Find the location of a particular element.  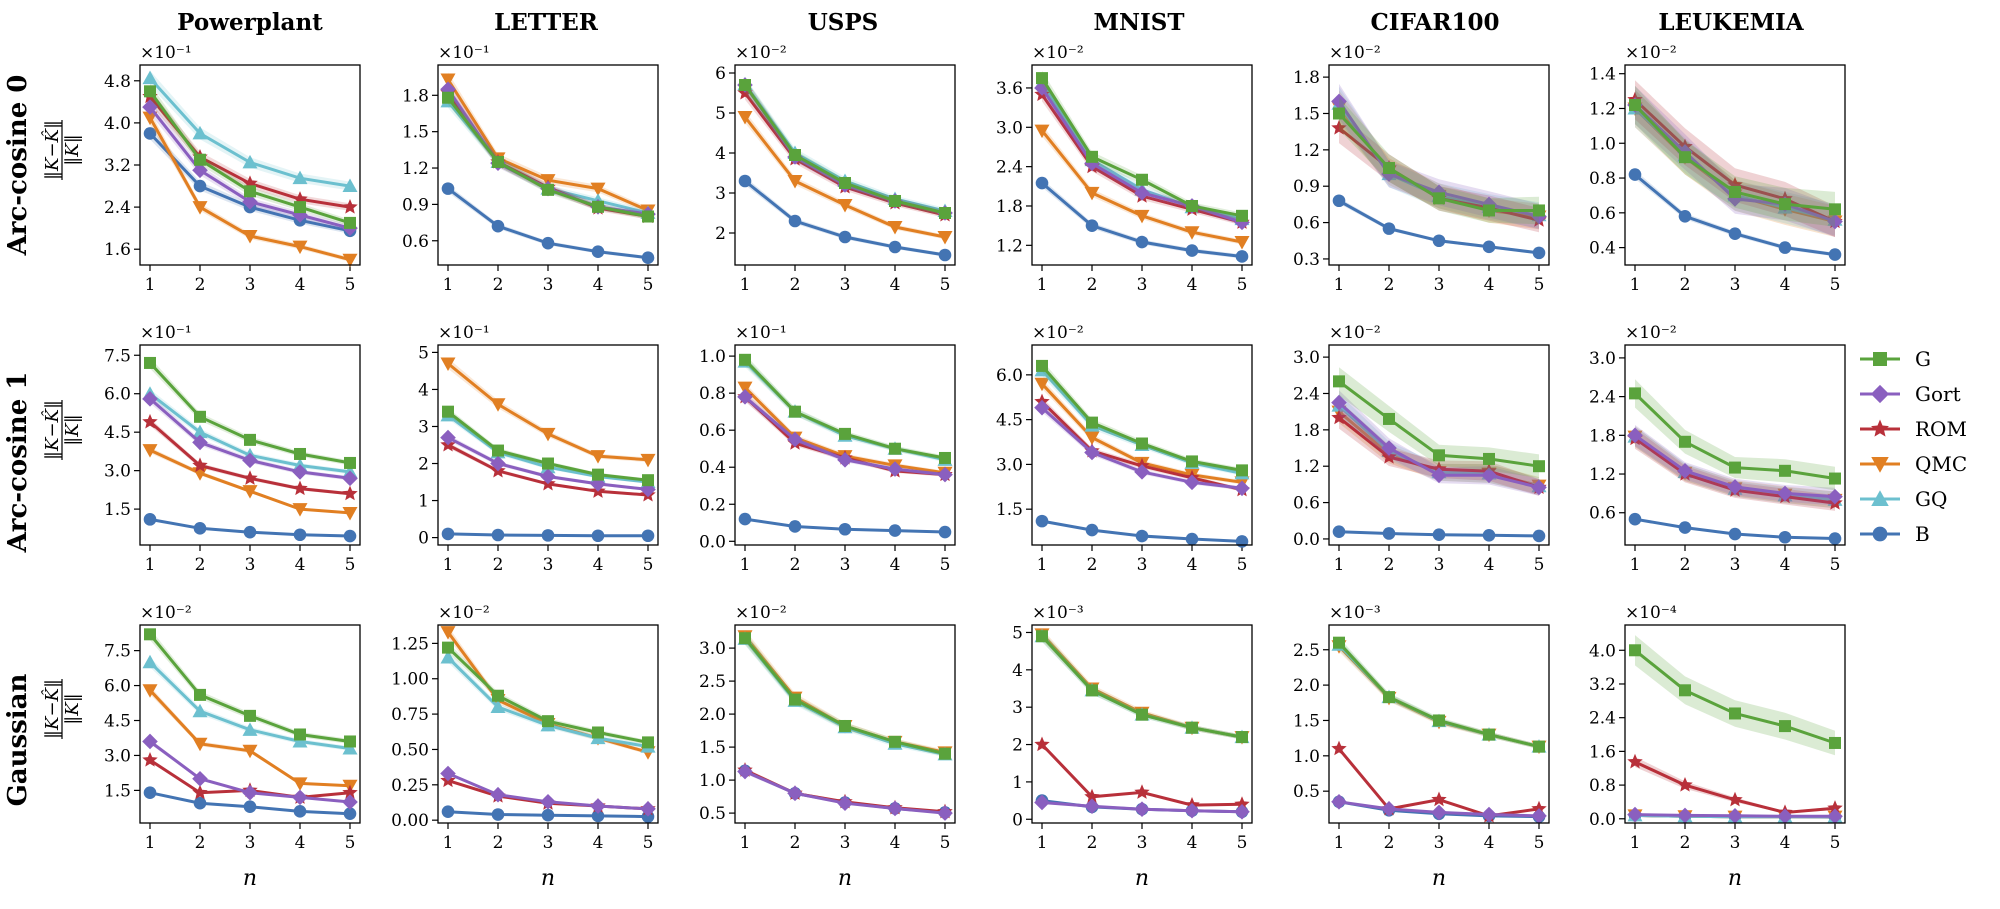

legend-marker is located at coordinates (1880, 394).